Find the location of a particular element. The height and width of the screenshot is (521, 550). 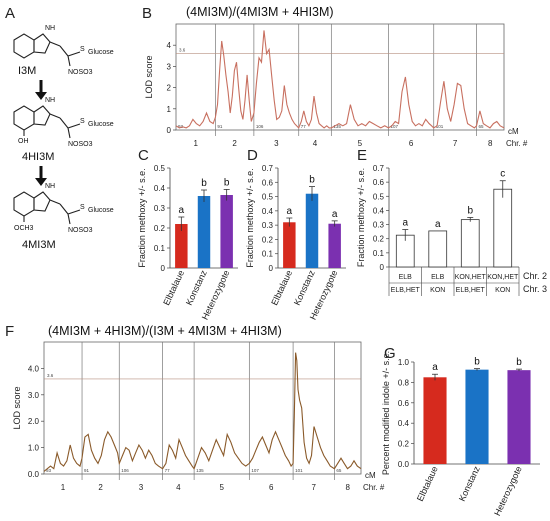

chromosome-label: 7 is located at coordinates (314, 487).